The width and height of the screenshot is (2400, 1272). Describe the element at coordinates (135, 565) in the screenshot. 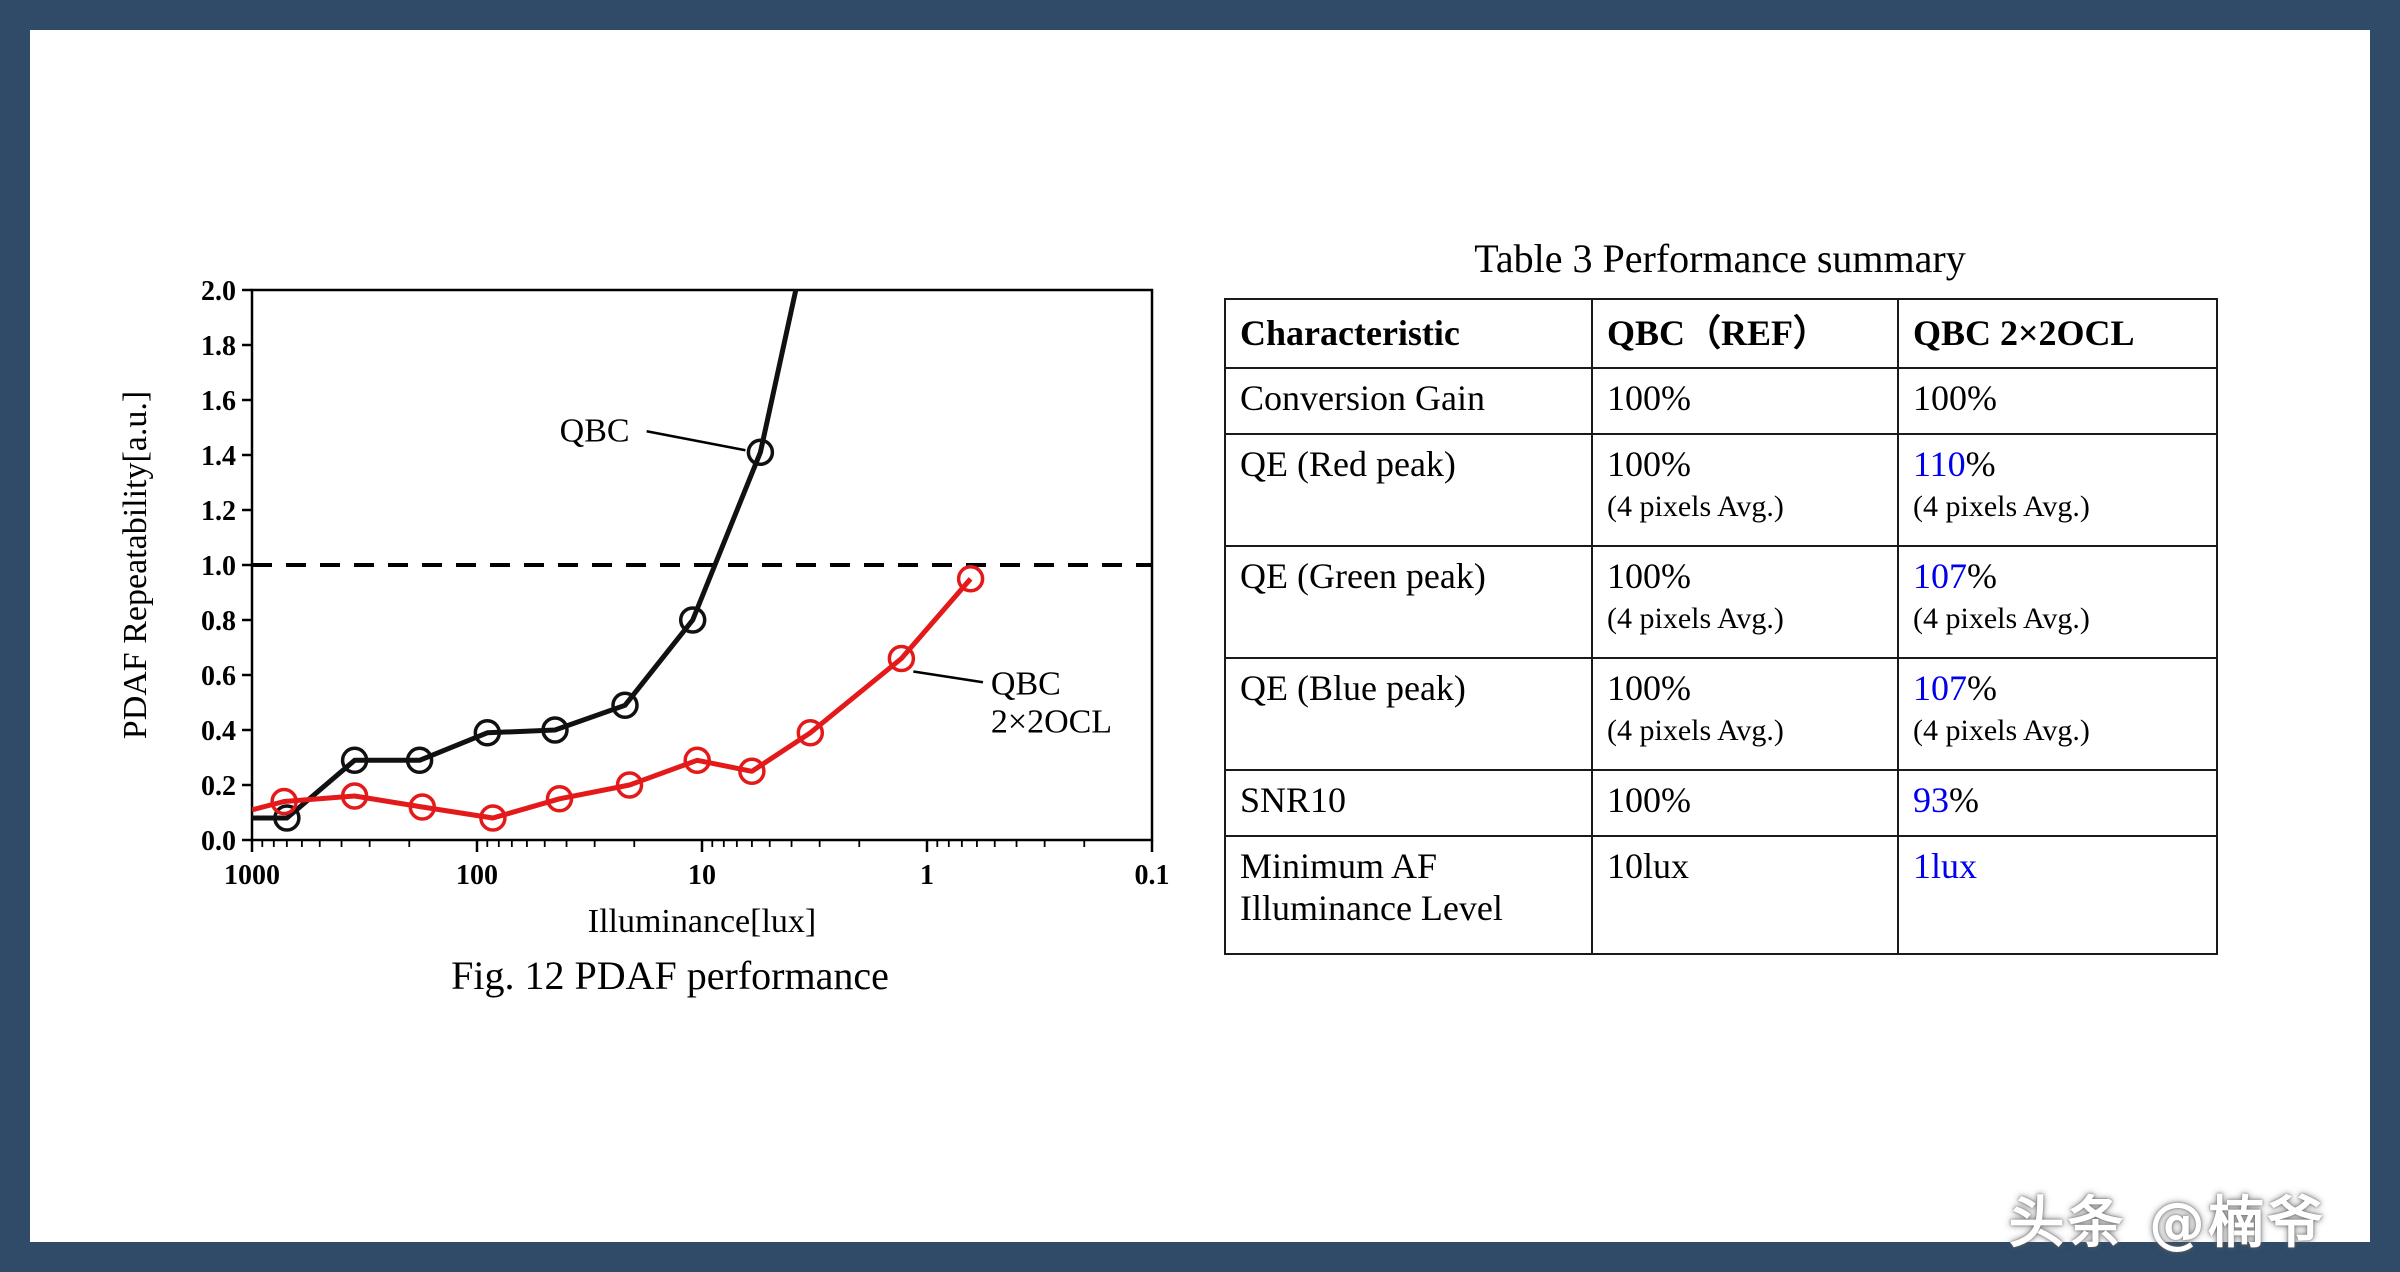

I see `y-axis-label: PDAF Repeatability[a.u.]` at that location.